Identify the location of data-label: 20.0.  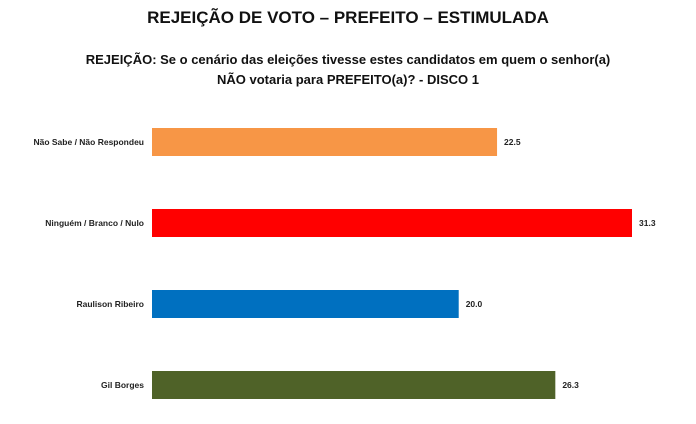
(474, 304).